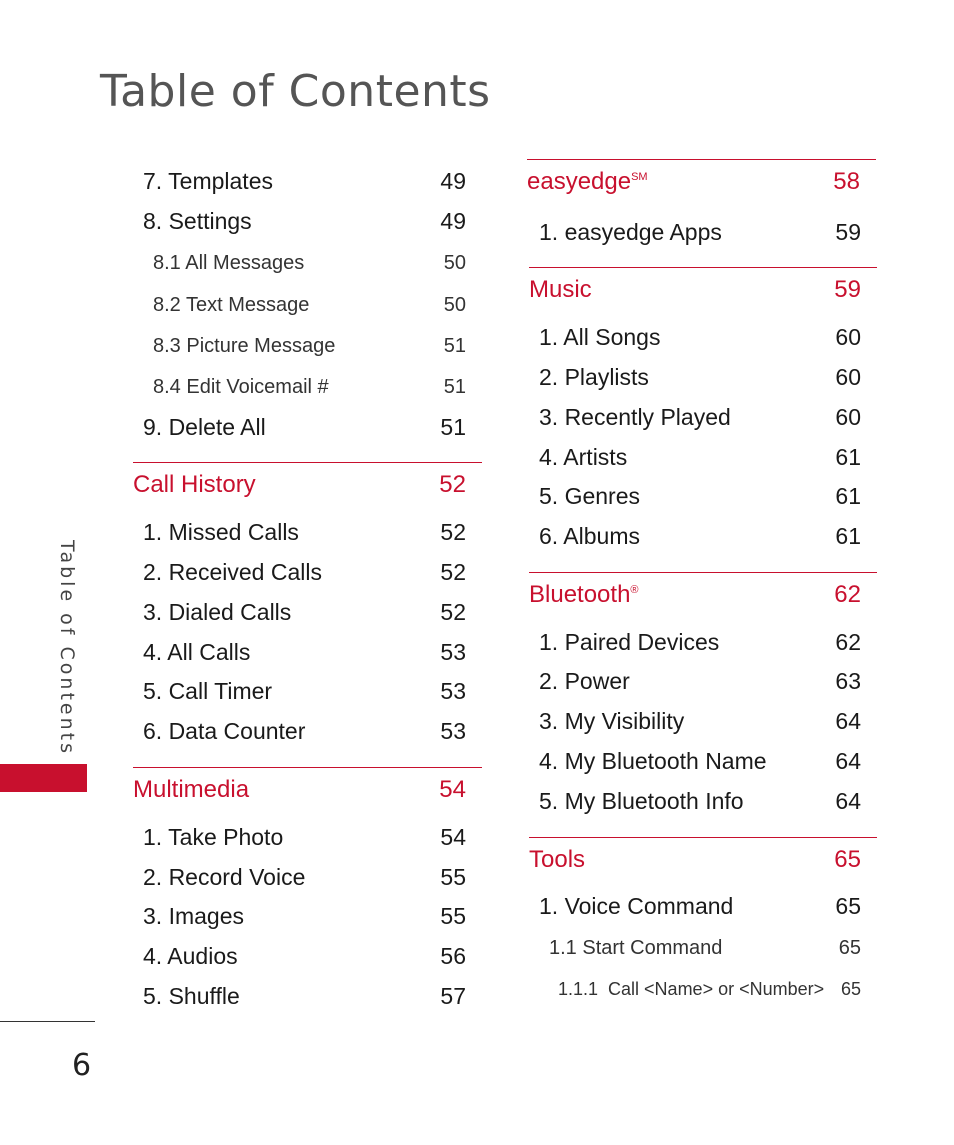 The height and width of the screenshot is (1145, 954). I want to click on entry-label: 8.2 Text Message, so click(231, 305).